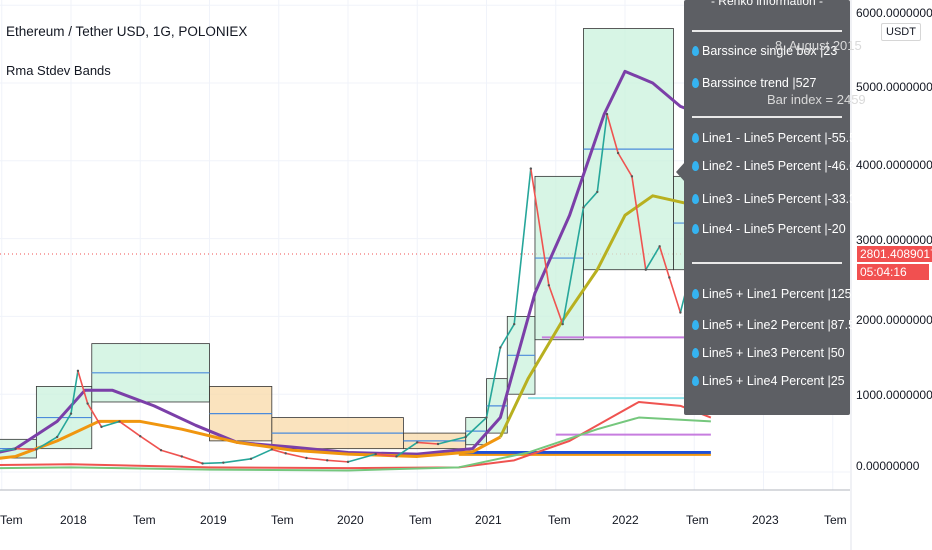  What do you see at coordinates (777, 199) in the screenshot?
I see `info-row: Line3 - Line5 Percent |-33.33` at bounding box center [777, 199].